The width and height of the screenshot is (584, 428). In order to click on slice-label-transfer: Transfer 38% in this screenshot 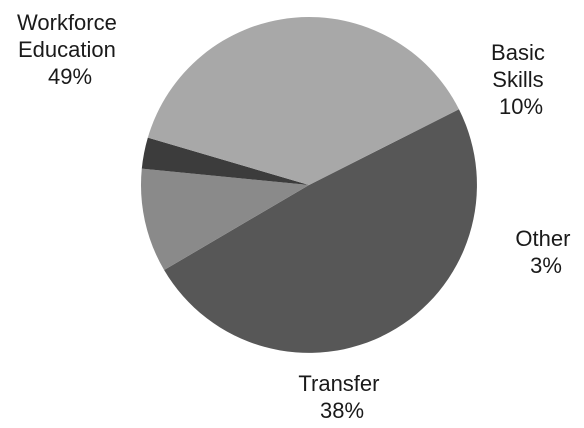, I will do `click(341, 397)`.